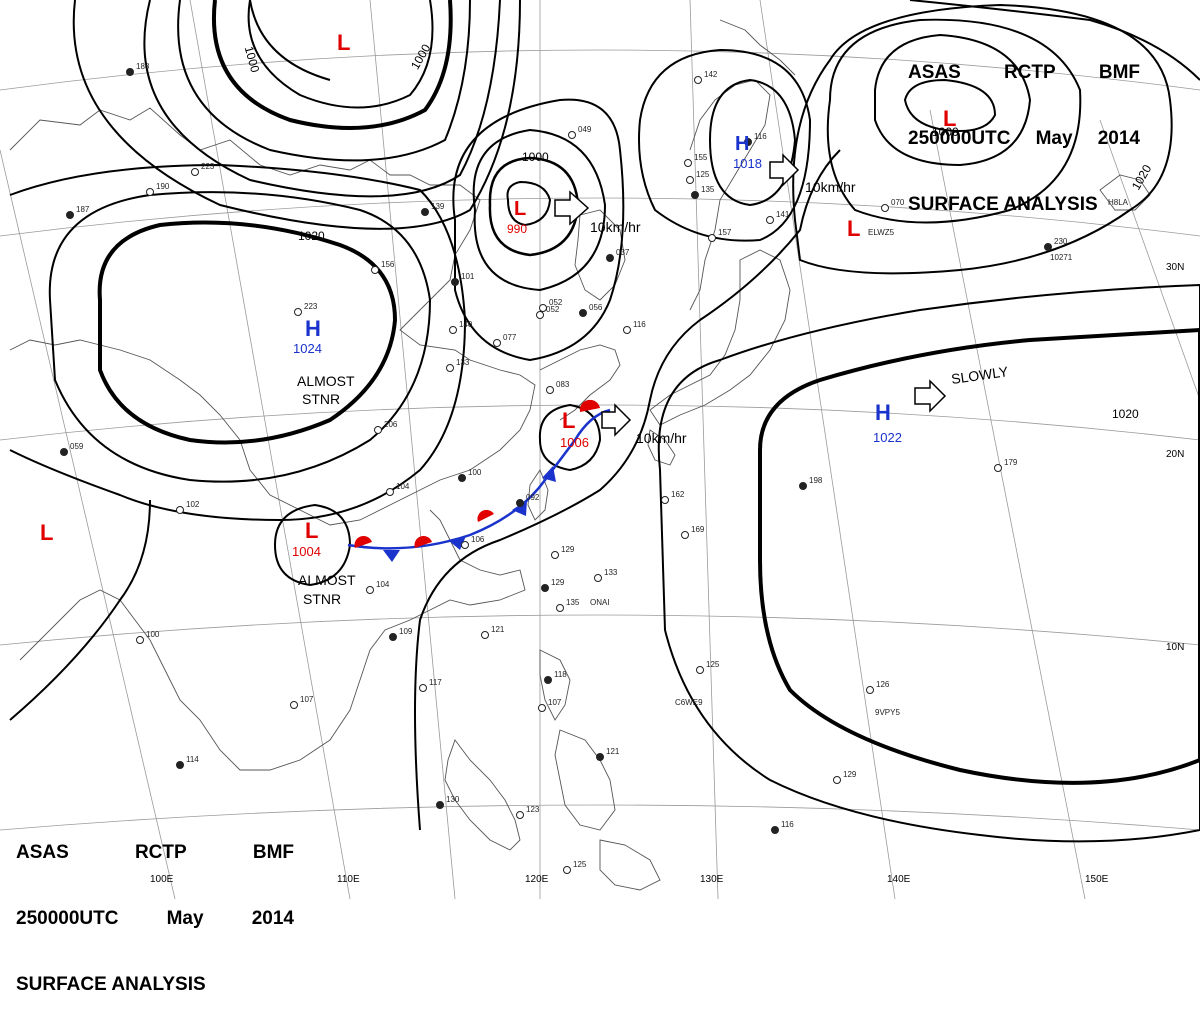  I want to click on stnr-annotations: ALMOST STNR ALMOST STNR, so click(326, 490).